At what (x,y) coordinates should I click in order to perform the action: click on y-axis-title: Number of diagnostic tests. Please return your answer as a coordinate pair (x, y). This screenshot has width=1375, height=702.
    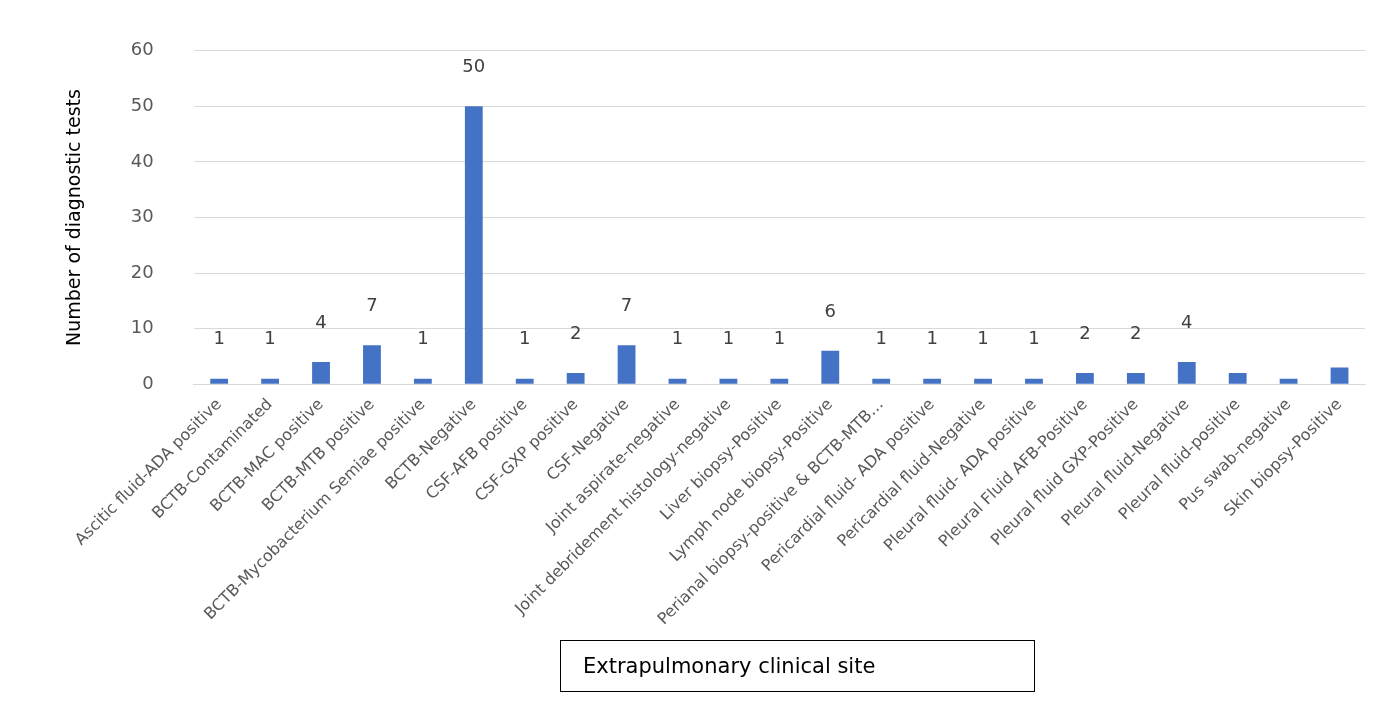
    Looking at the image, I should click on (73, 217).